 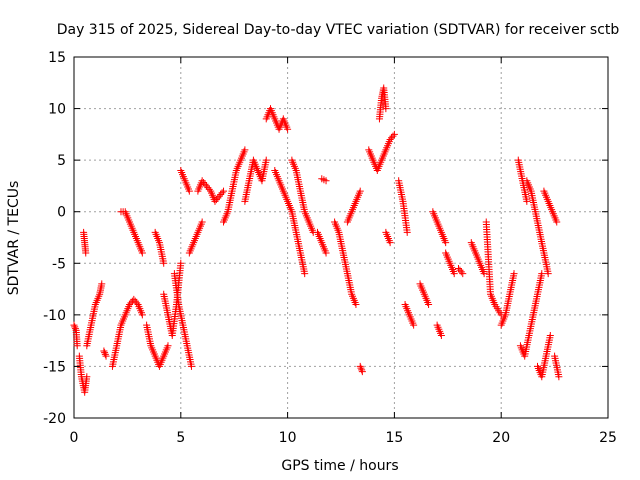 What do you see at coordinates (57, 58) in the screenshot?
I see `y-tick-label: 15` at bounding box center [57, 58].